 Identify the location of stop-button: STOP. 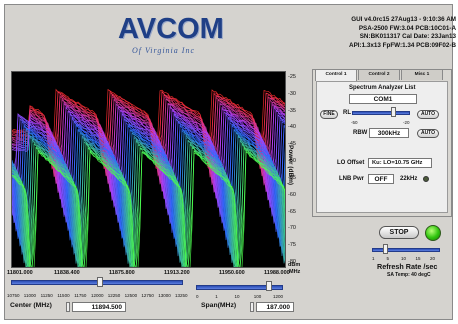
(399, 232).